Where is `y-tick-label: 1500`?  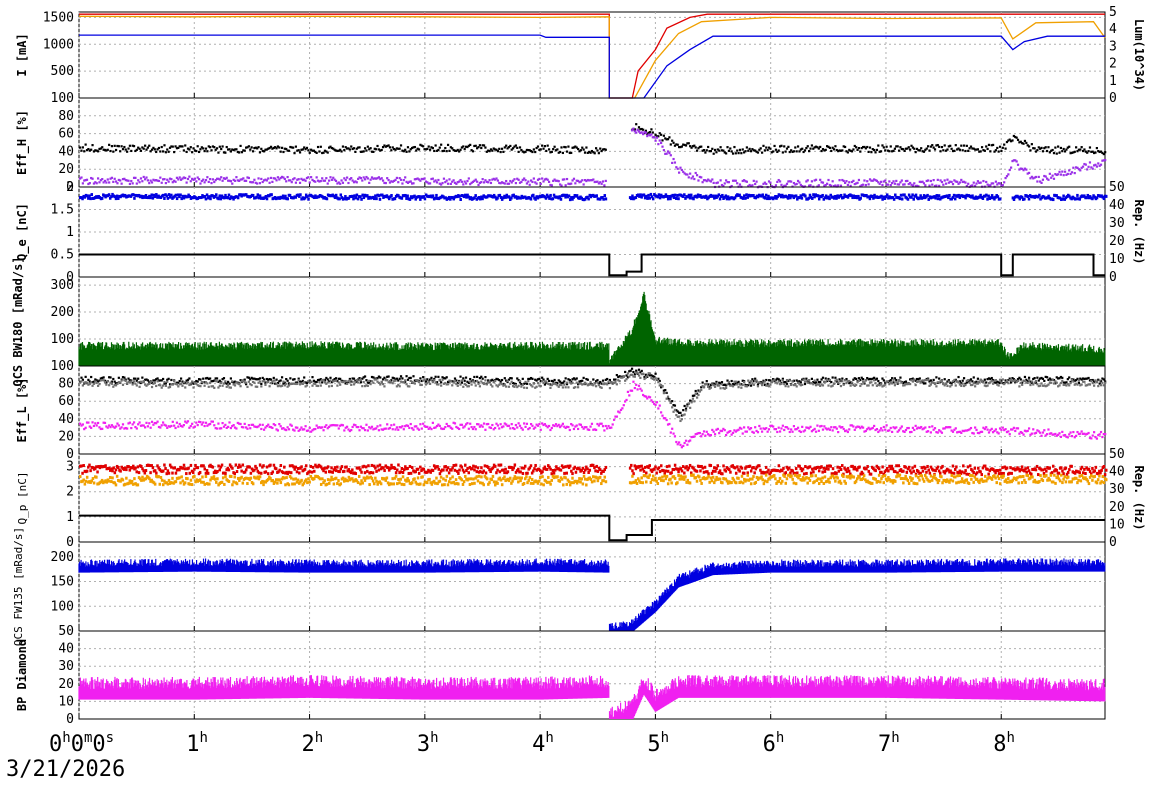
y-tick-label: 1500 is located at coordinates (58, 17).